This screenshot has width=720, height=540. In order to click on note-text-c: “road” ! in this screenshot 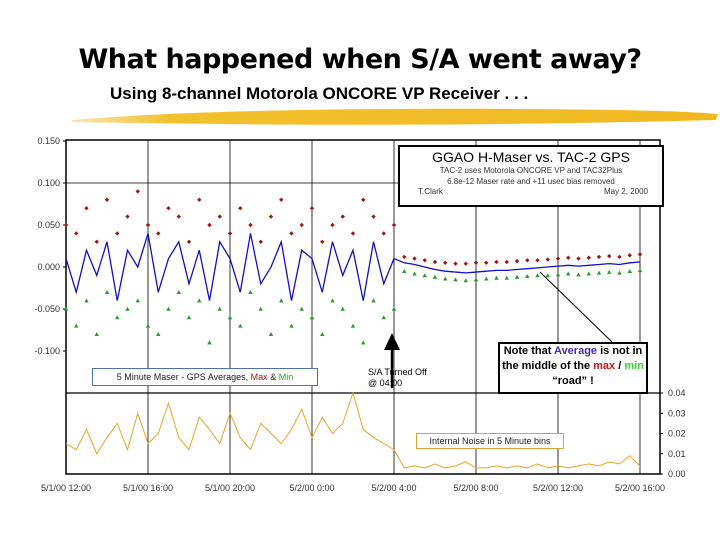, I will do `click(573, 381)`.